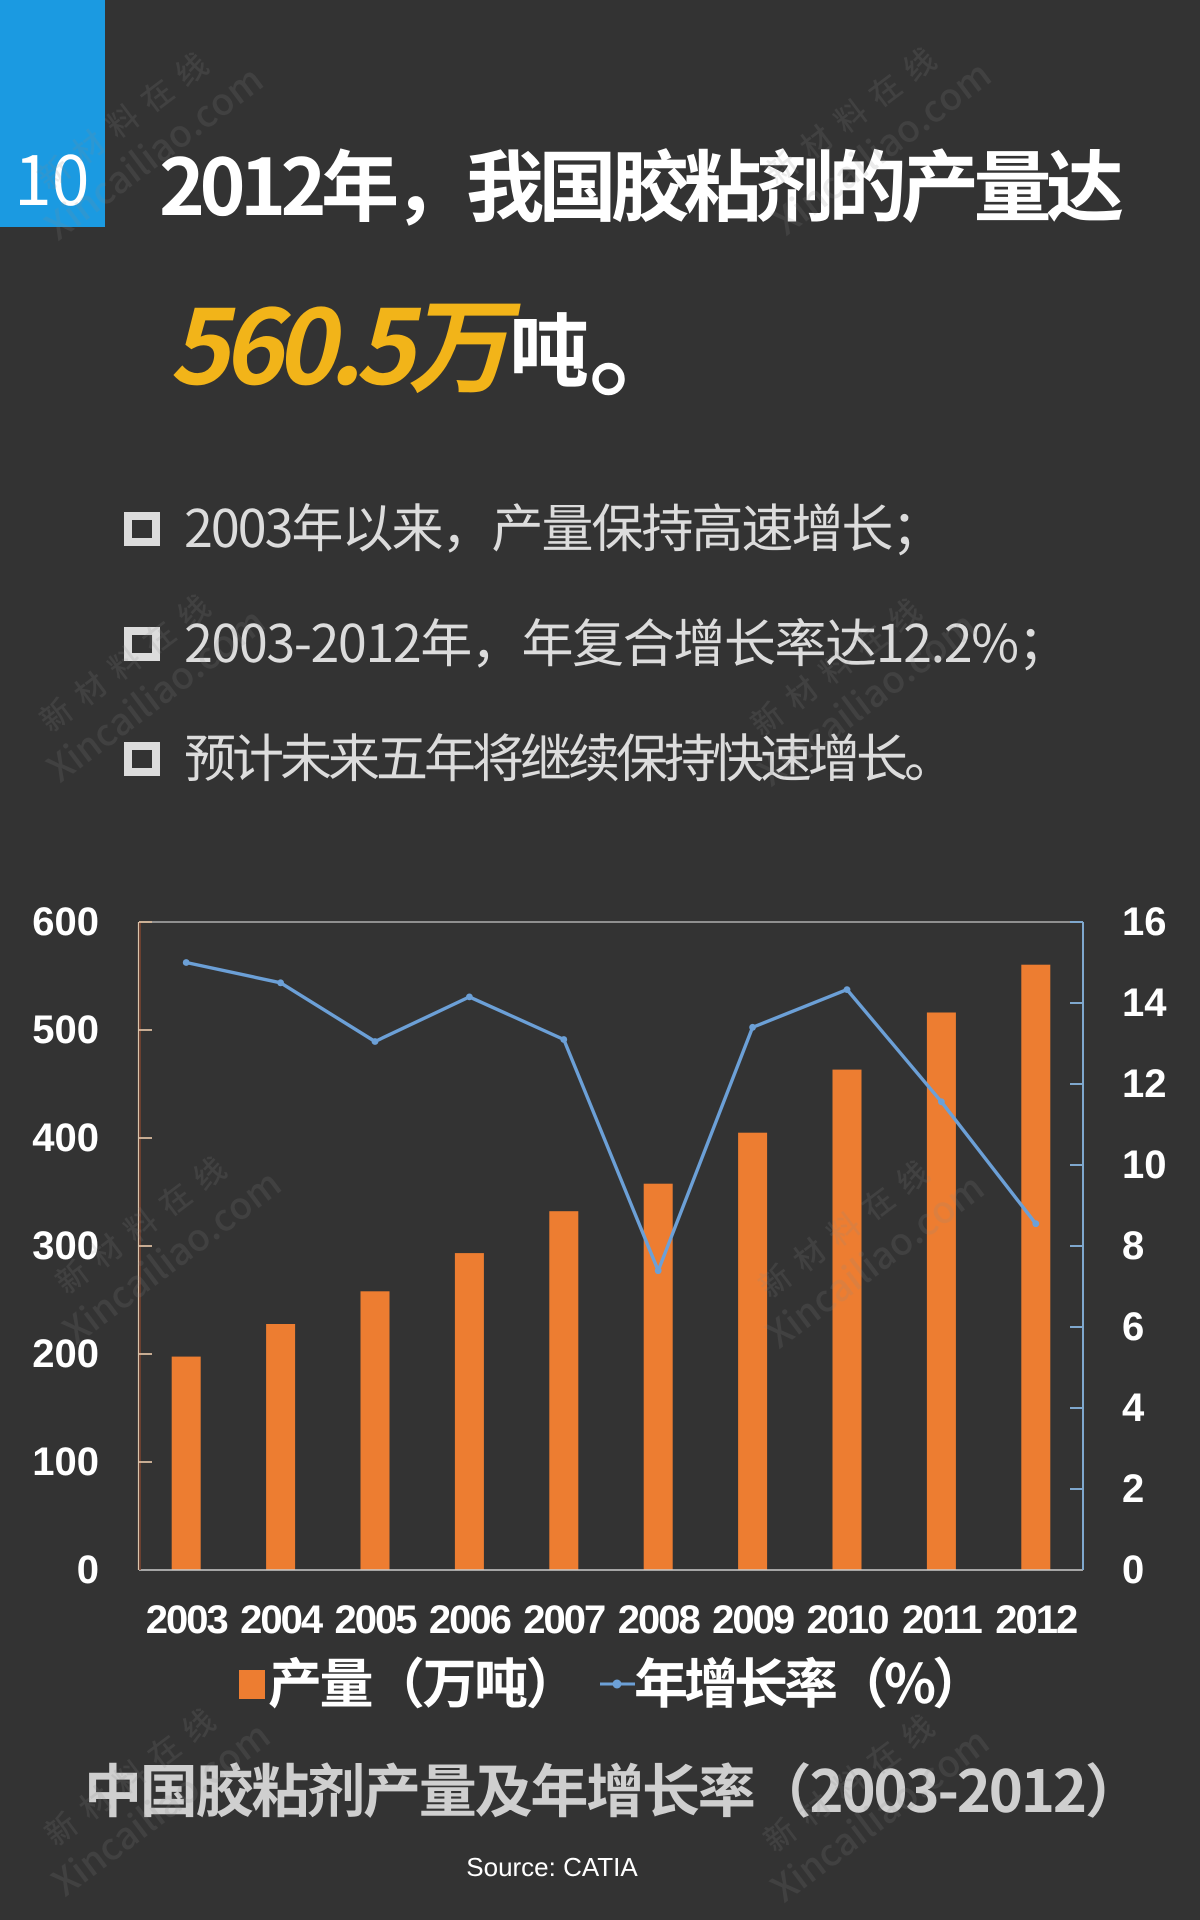 The image size is (1200, 1920). Describe the element at coordinates (1133, 1408) in the screenshot. I see `svg-text: 4` at that location.